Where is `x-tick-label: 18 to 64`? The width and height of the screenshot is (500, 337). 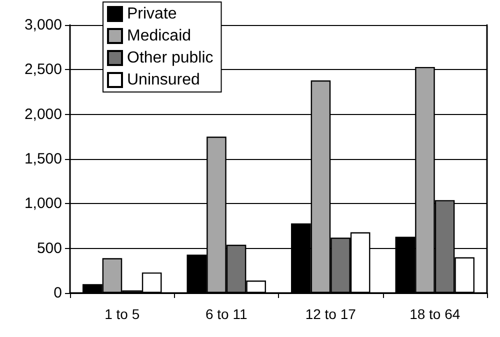 x-tick-label: 18 to 64 is located at coordinates (435, 314).